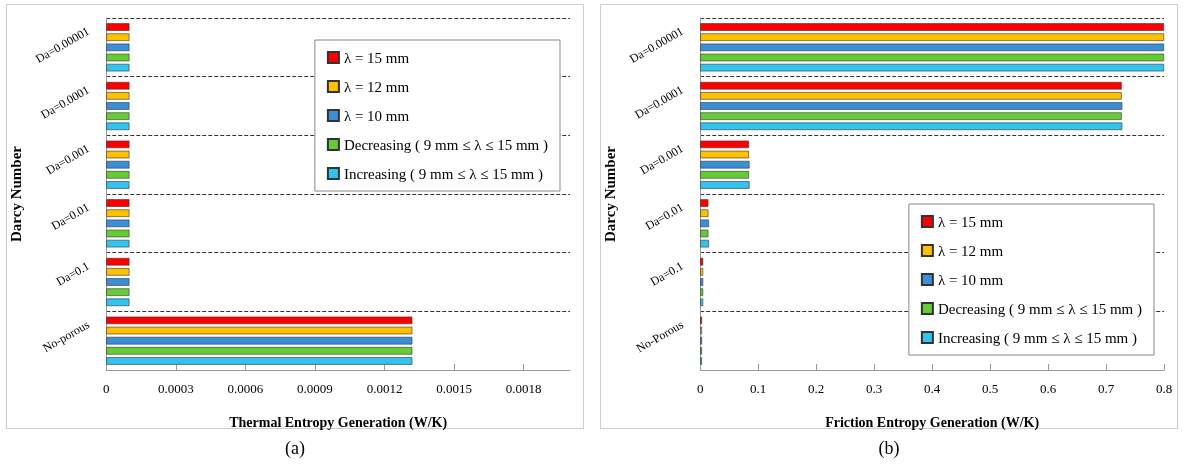 The height and width of the screenshot is (465, 1192). Describe the element at coordinates (874, 388) in the screenshot. I see `x-tick-label: 0.3` at that location.